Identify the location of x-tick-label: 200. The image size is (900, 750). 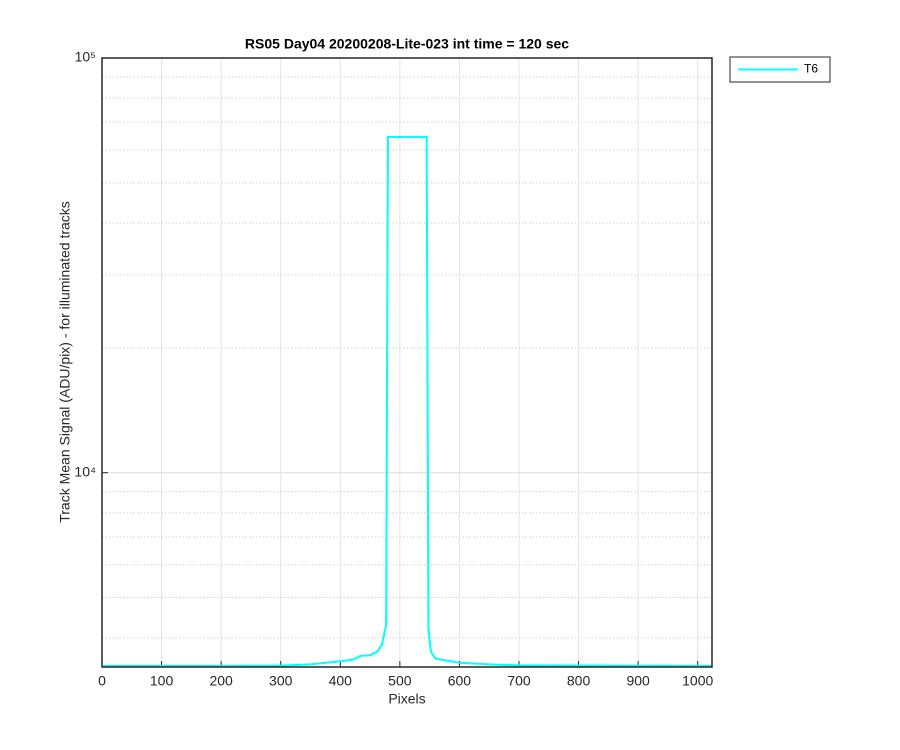
(221, 681).